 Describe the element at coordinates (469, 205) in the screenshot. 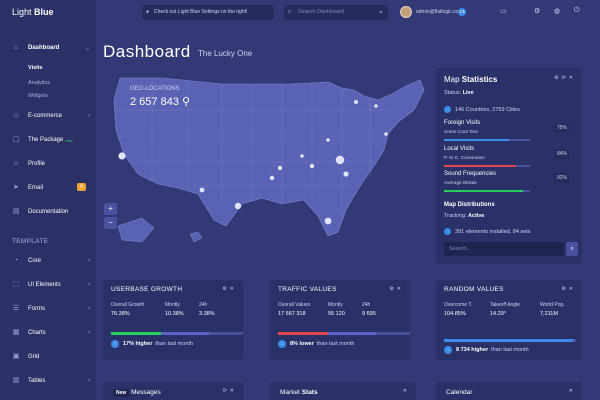

I see `map-distributions-title: Map Distributions` at that location.